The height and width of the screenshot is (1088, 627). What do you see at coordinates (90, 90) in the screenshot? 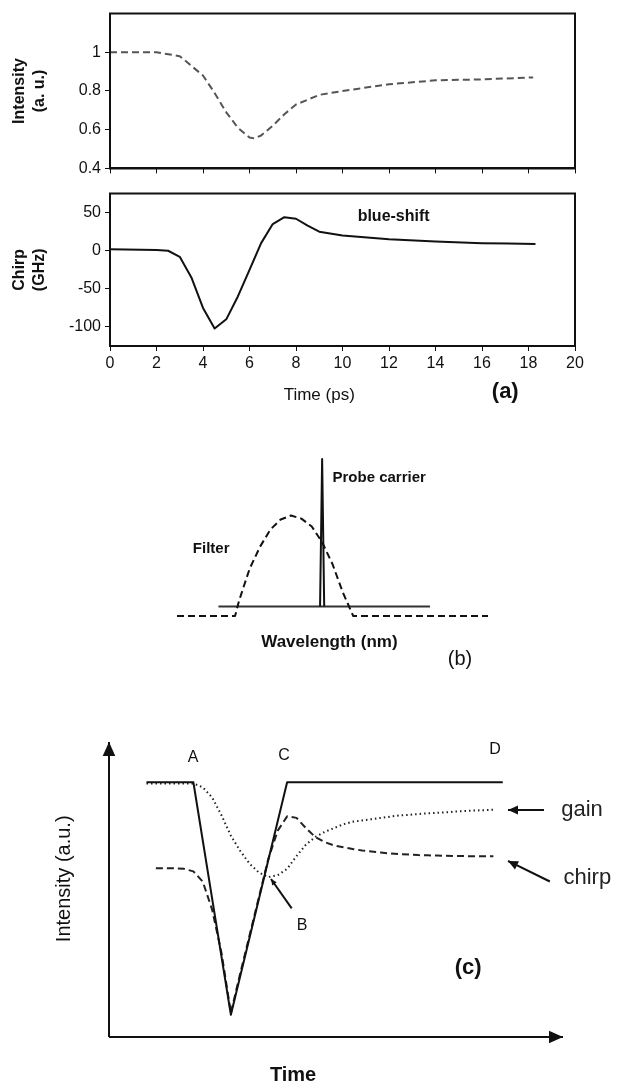
I see `y-tick-label: 0.8` at bounding box center [90, 90].